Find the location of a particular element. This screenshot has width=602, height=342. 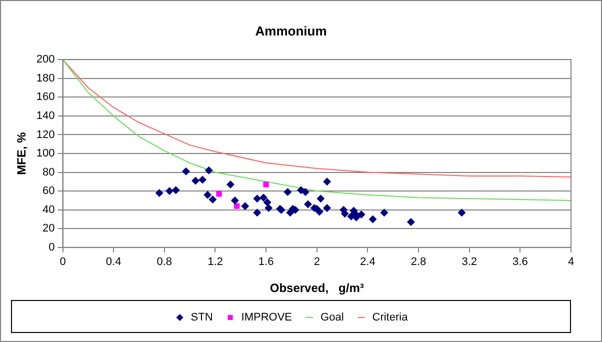

y-tick-label: 120 is located at coordinates (45, 134).